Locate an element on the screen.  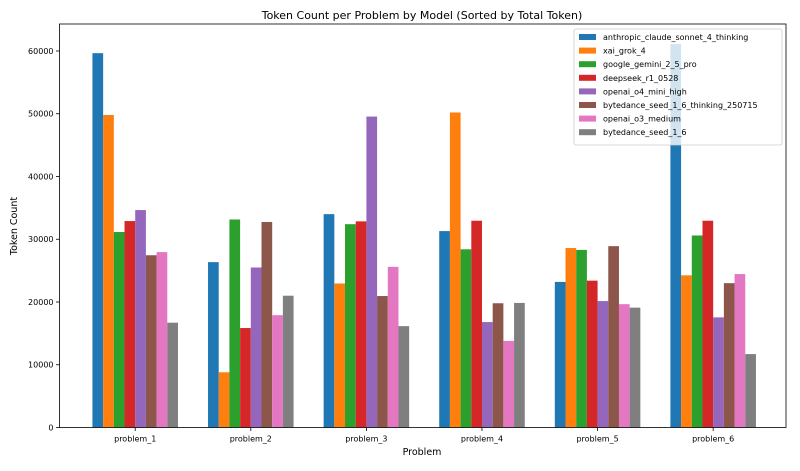
legend-label: bytedance_seed_1_6_thinking_250715 is located at coordinates (680, 105).